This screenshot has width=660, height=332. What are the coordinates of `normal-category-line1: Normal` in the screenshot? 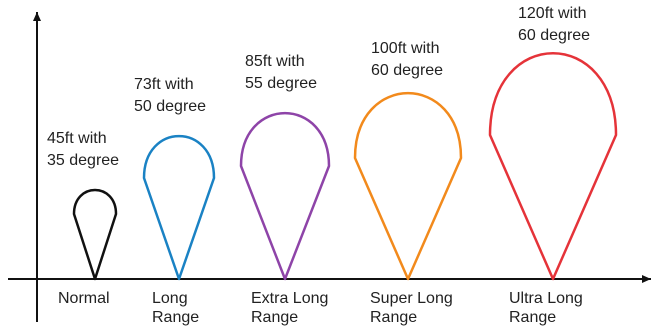 It's located at (84, 298).